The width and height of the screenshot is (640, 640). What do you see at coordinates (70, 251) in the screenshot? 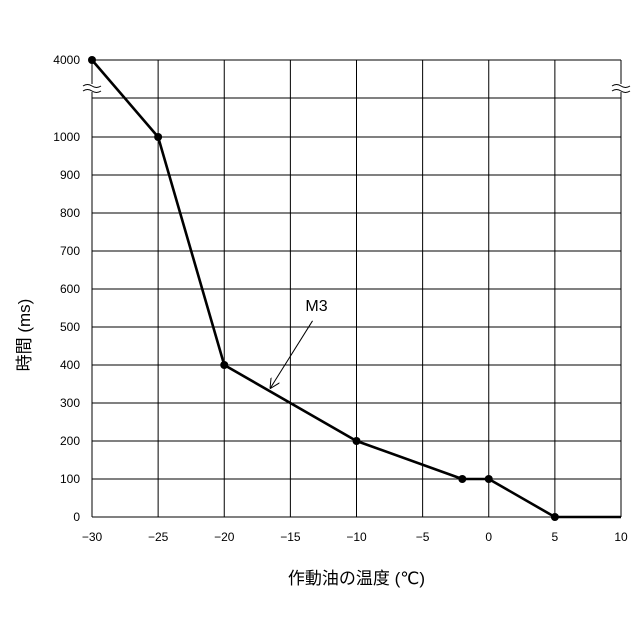
I see `y-tick-label: 700` at bounding box center [70, 251].